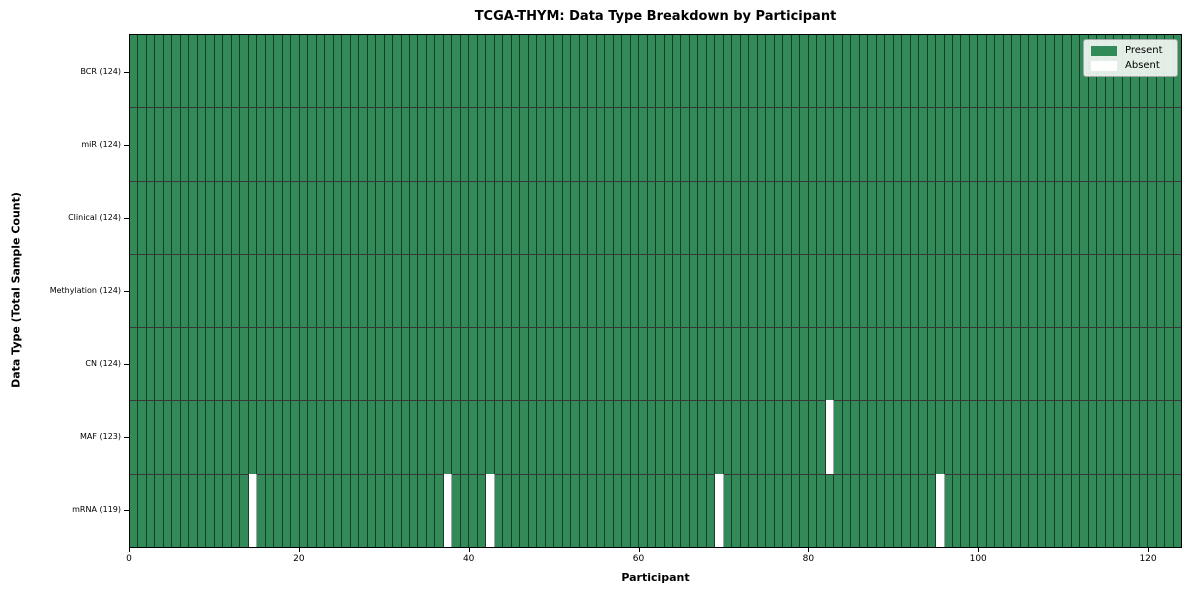 The width and height of the screenshot is (1200, 600). Describe the element at coordinates (103, 364) in the screenshot. I see `y-tick-label: CN (124)` at that location.